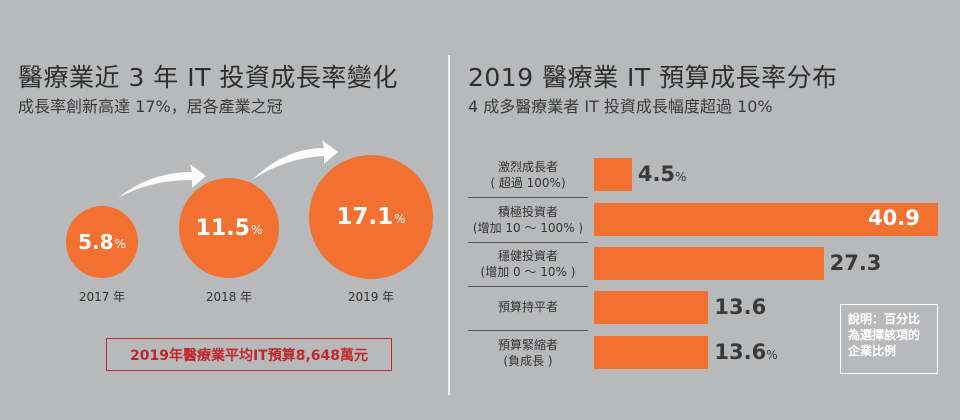 The height and width of the screenshot is (420, 960). I want to click on value-number: 40.9, so click(894, 218).